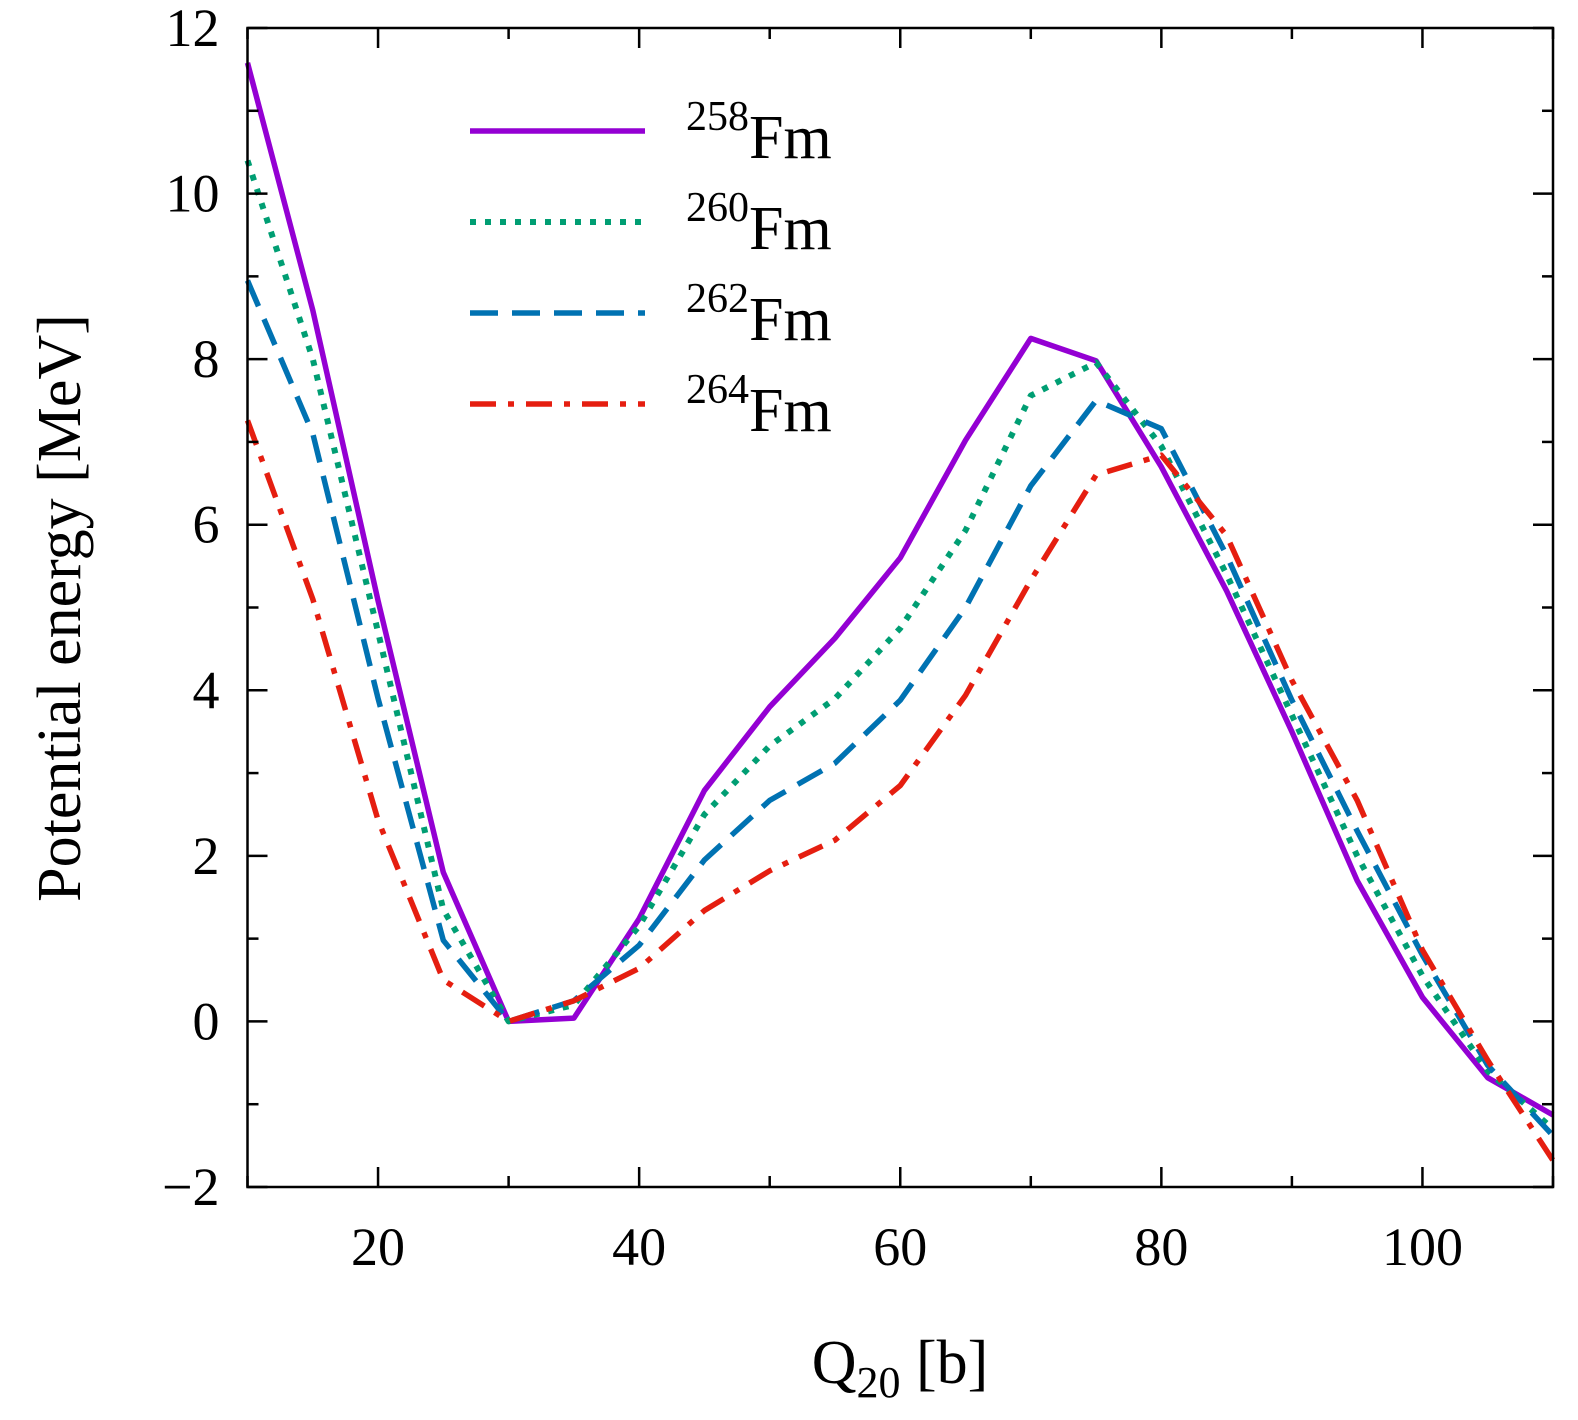 The width and height of the screenshot is (1578, 1420). I want to click on legend-label-260: 260Fm, so click(759, 224).